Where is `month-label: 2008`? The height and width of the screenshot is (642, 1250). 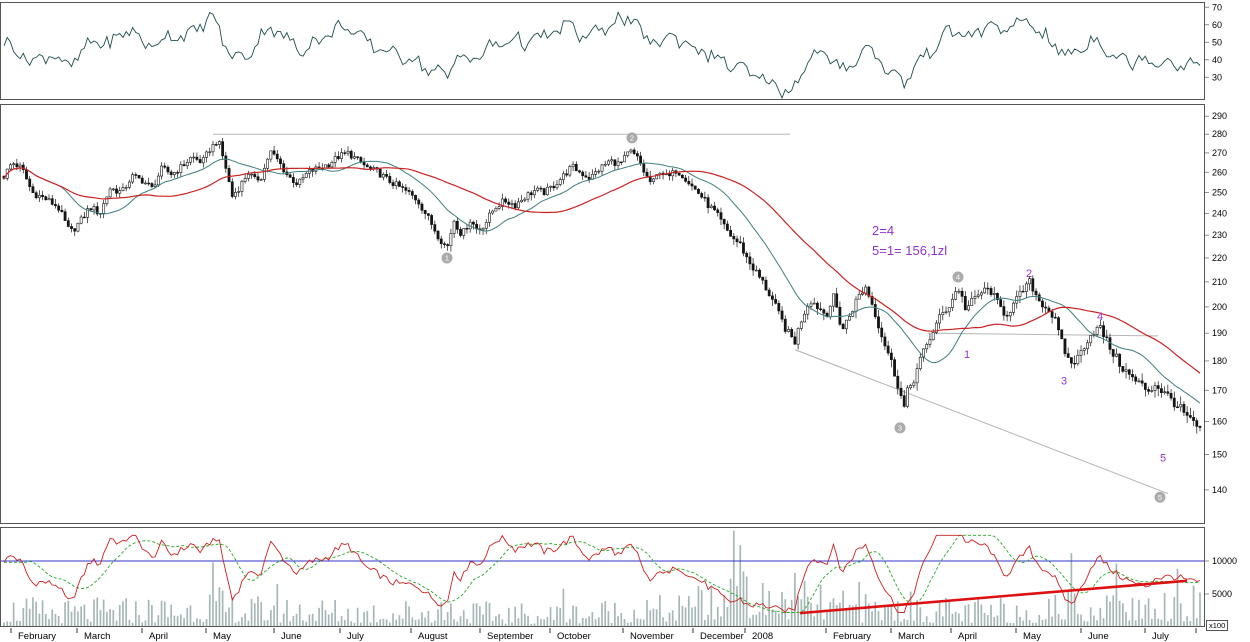
month-label: 2008 is located at coordinates (762, 636).